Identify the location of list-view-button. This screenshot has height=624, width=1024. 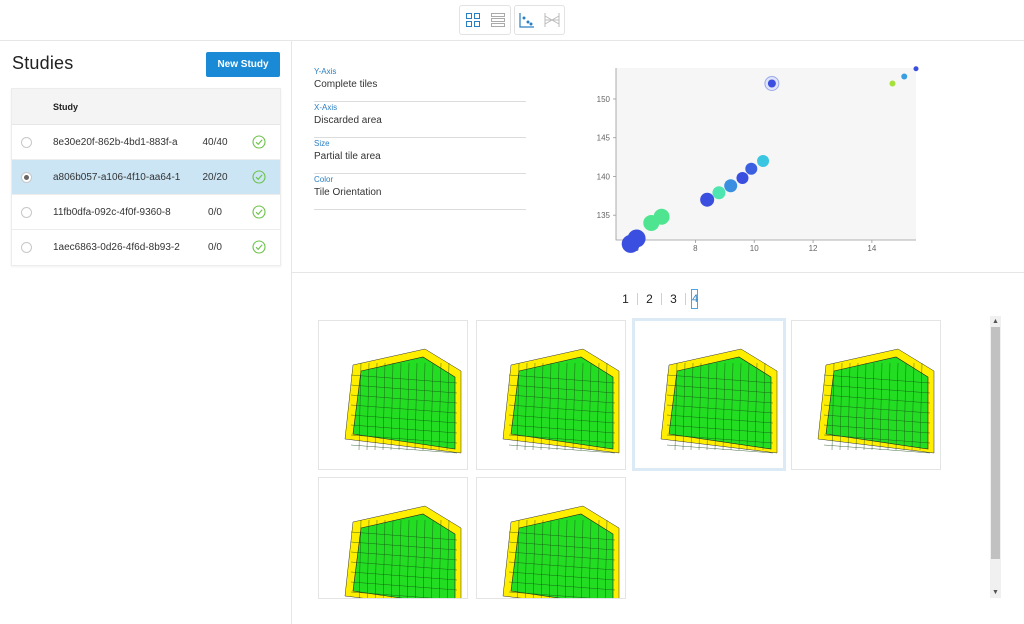
(497, 20).